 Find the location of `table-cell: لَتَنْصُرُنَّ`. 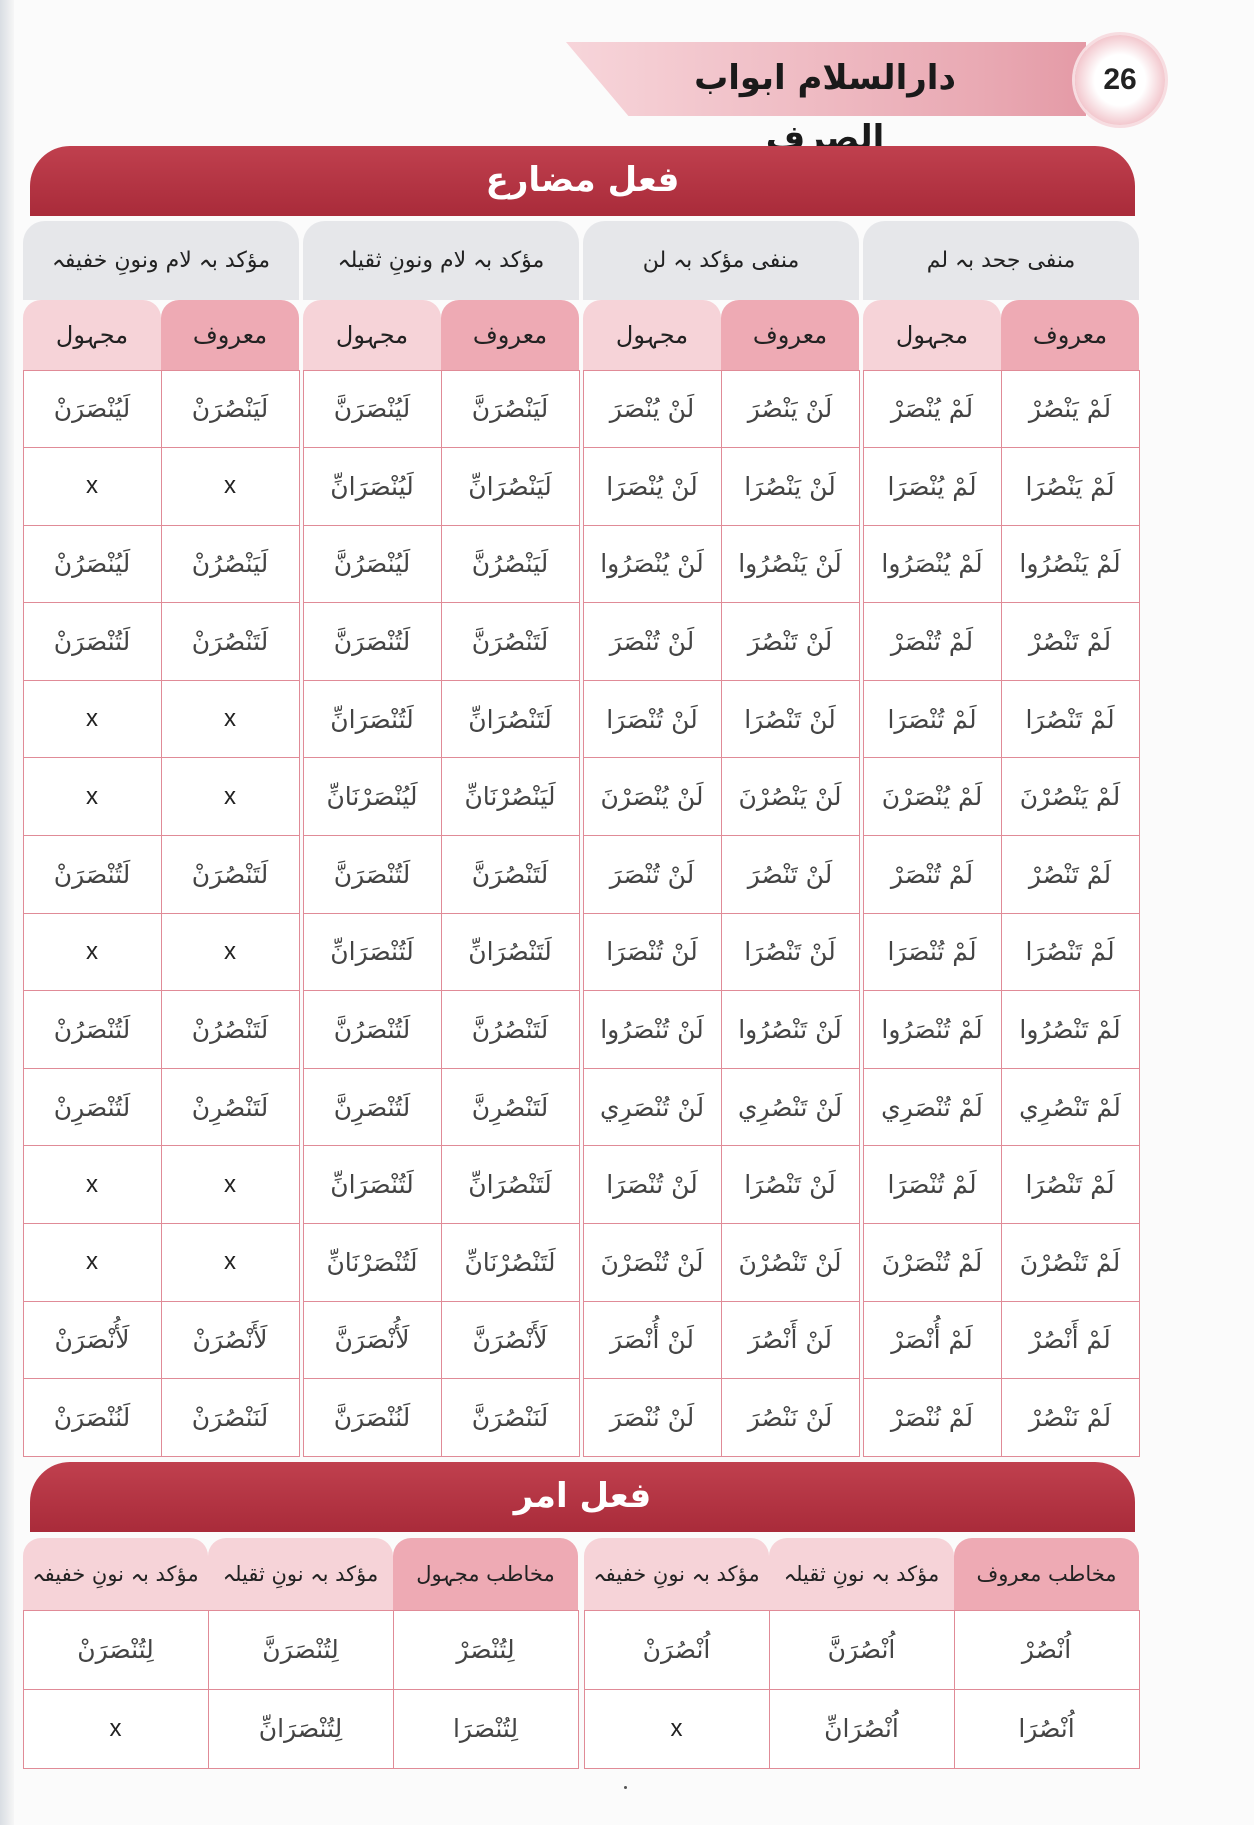

table-cell: لَتَنْصُرُنَّ is located at coordinates (510, 1029).